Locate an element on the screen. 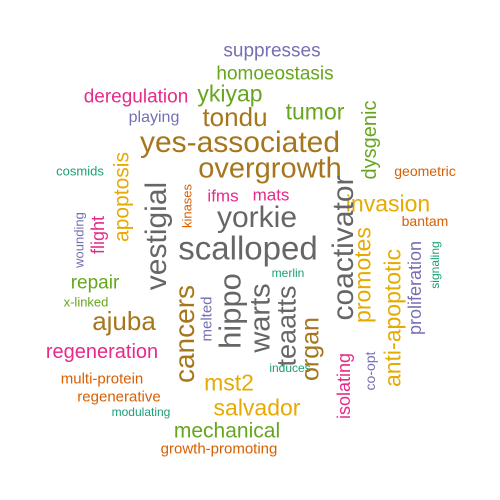 The width and height of the screenshot is (500, 500). word-mats: mats is located at coordinates (271, 195).